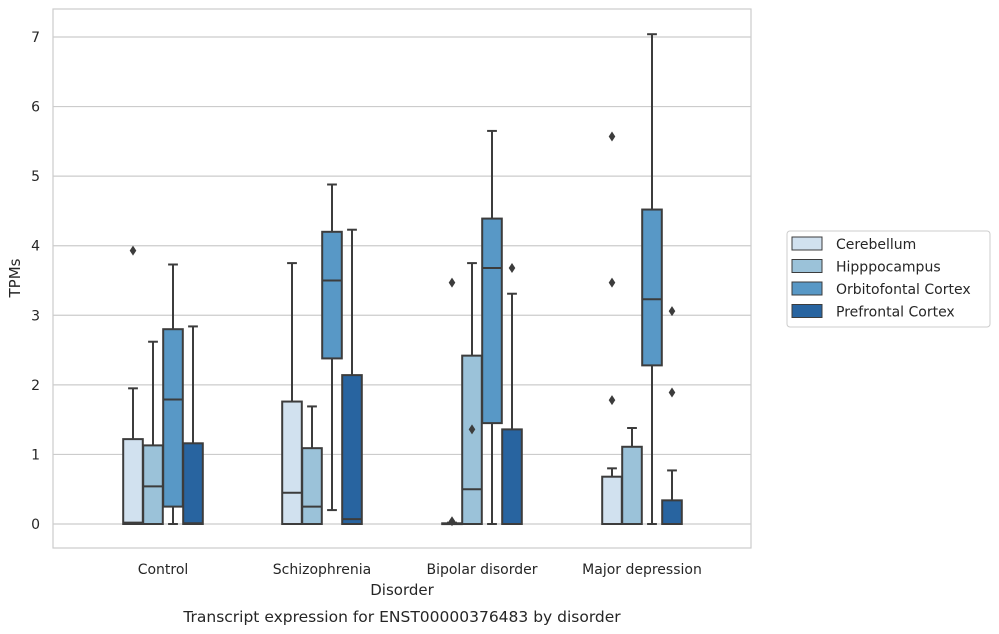  I want to click on legend-frame, so click(888, 279).